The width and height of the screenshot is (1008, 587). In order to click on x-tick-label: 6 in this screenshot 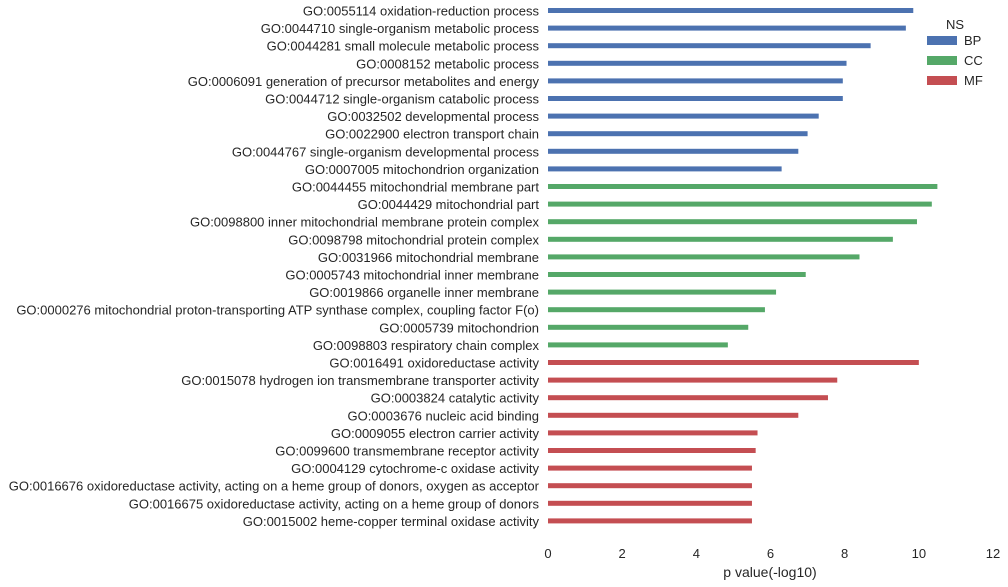, I will do `click(770, 553)`.